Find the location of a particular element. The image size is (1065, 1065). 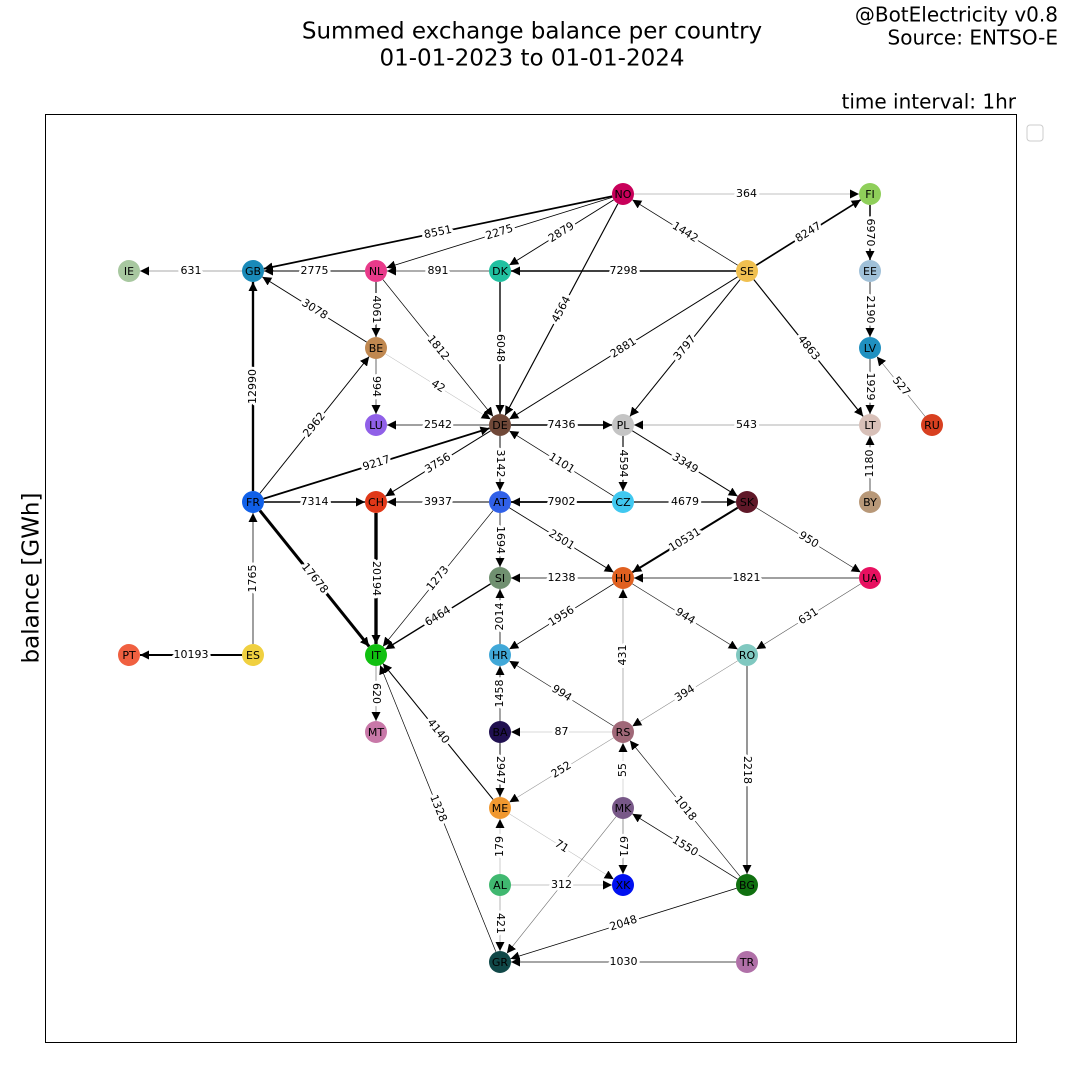

edge-label: 1238 is located at coordinates (562, 577).